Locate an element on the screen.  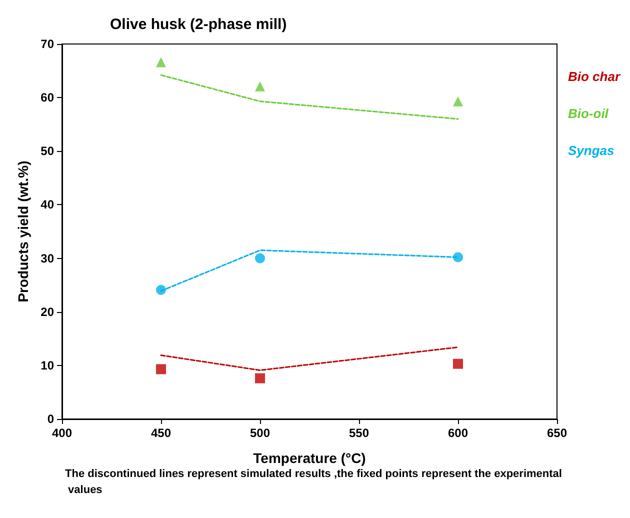
y-tick-label: 40 is located at coordinates (47, 205).